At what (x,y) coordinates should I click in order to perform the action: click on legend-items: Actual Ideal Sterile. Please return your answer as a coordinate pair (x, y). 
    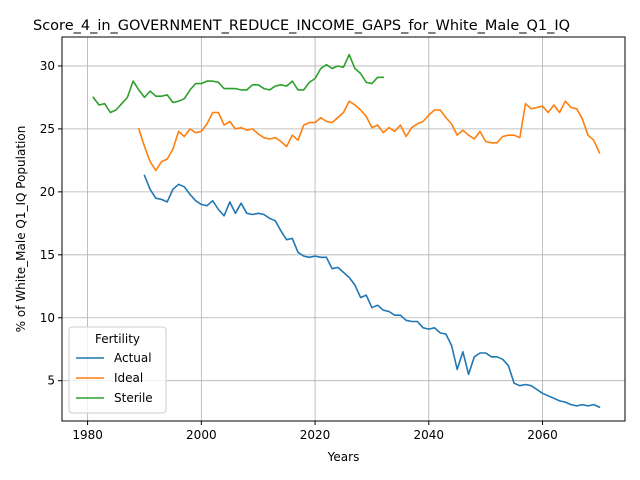
    Looking at the image, I should click on (114, 378).